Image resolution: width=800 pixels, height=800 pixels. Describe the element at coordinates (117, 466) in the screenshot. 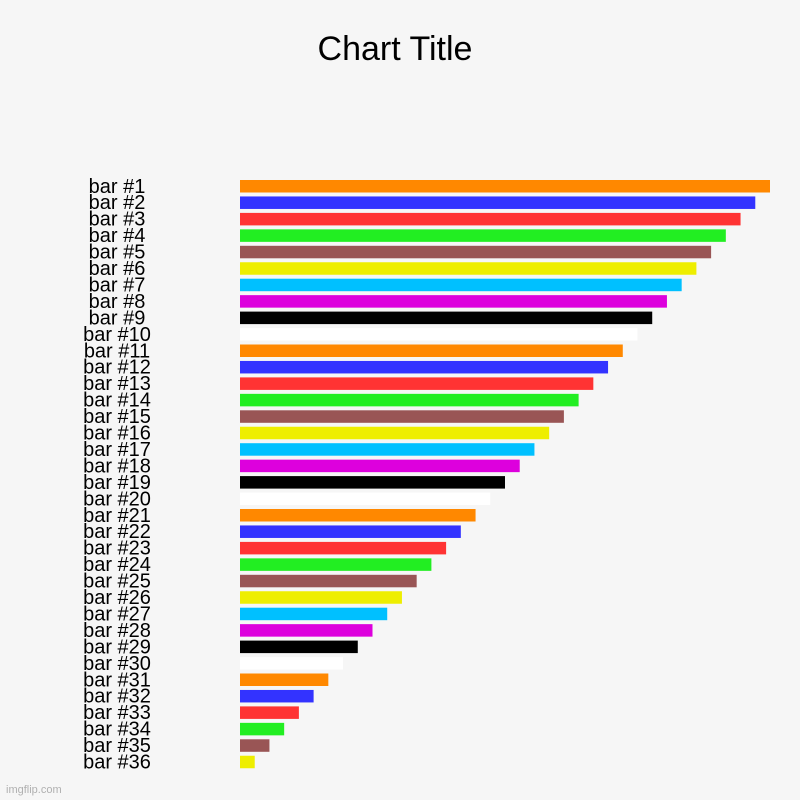

I see `category-label-18: bar #18` at that location.